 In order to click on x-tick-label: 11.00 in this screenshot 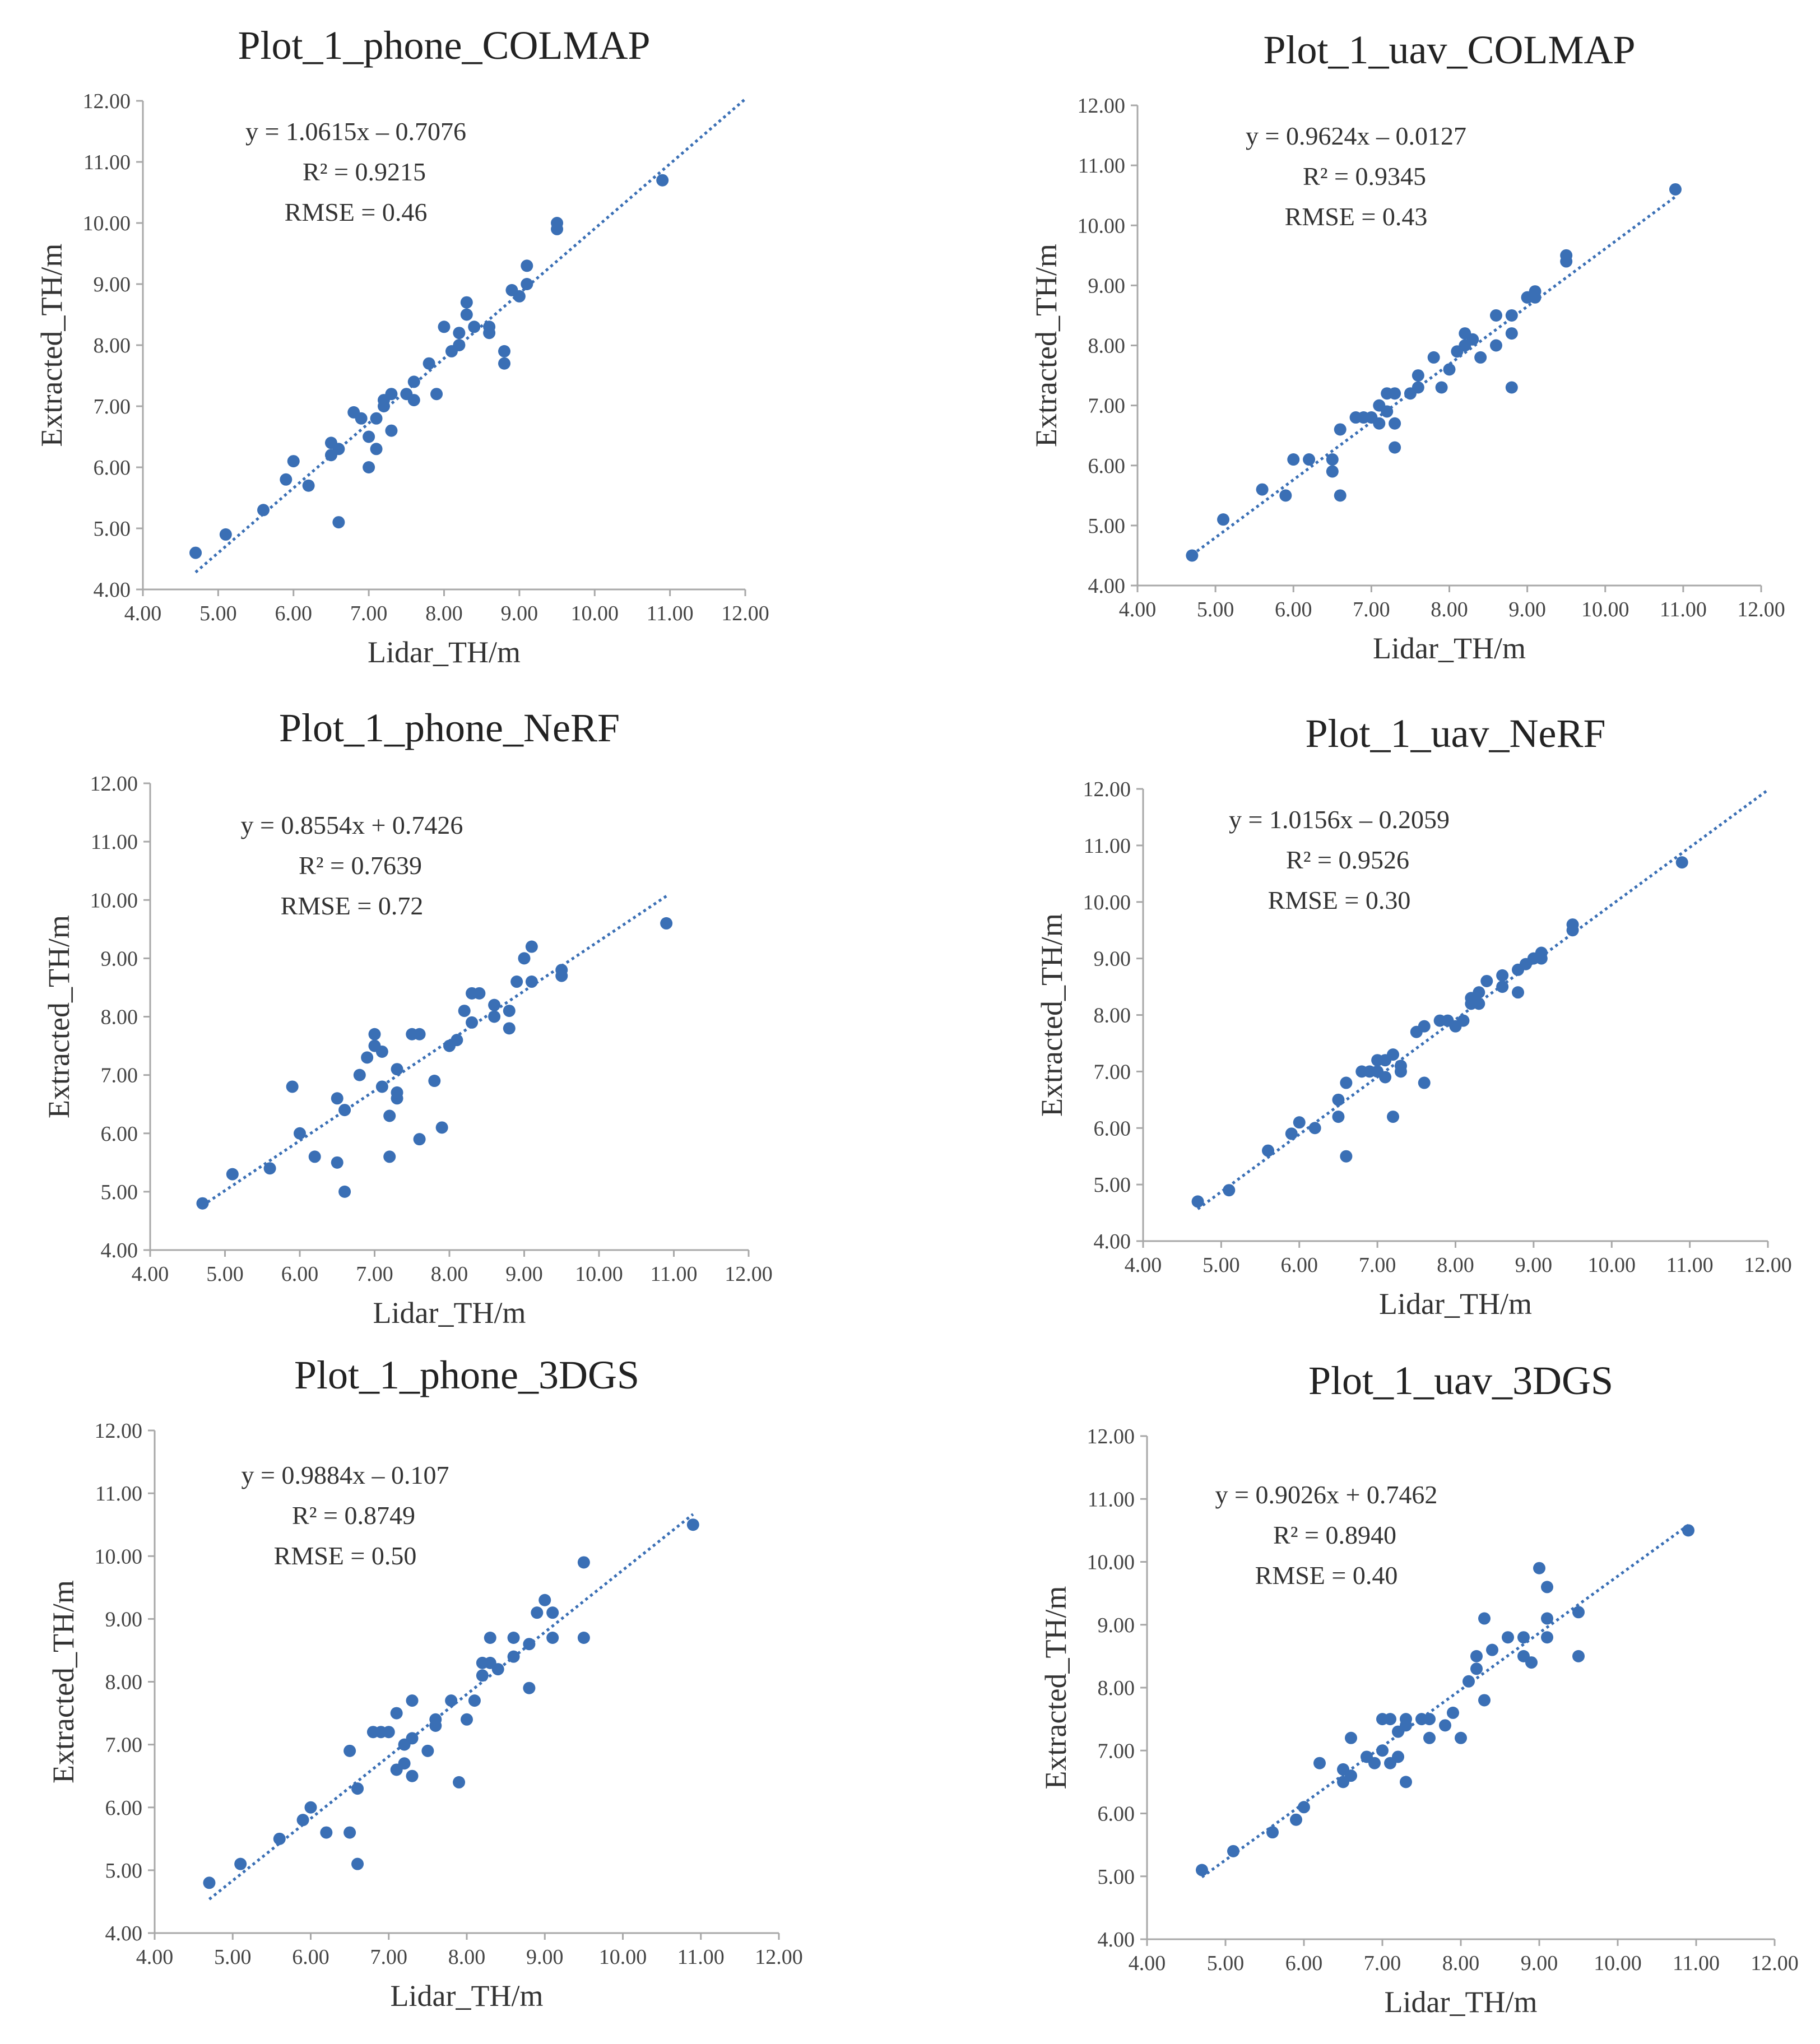, I will do `click(673, 1274)`.